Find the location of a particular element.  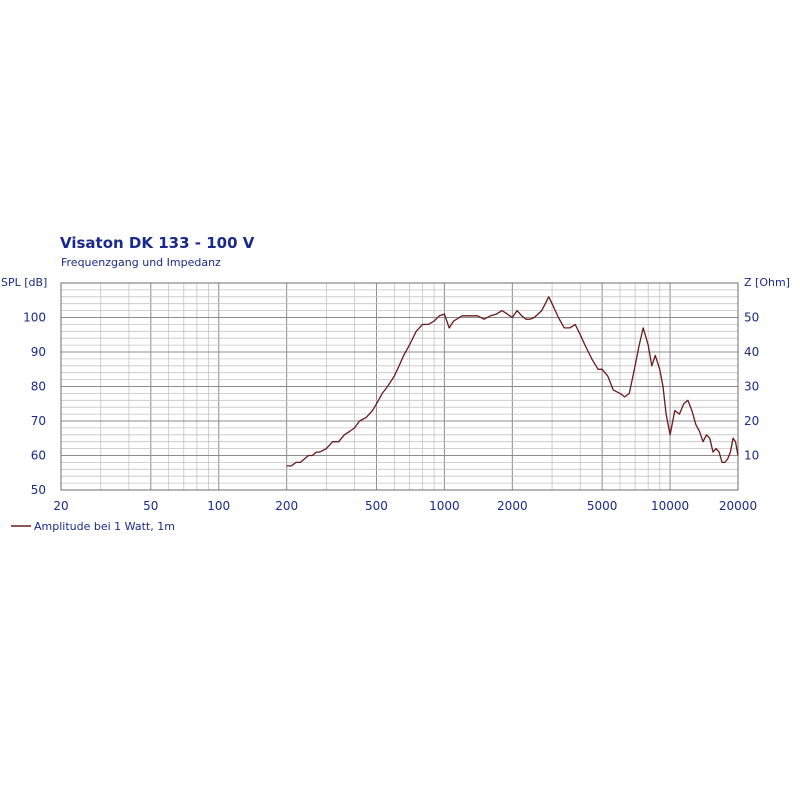

x-tick-label: 500 is located at coordinates (376, 506).